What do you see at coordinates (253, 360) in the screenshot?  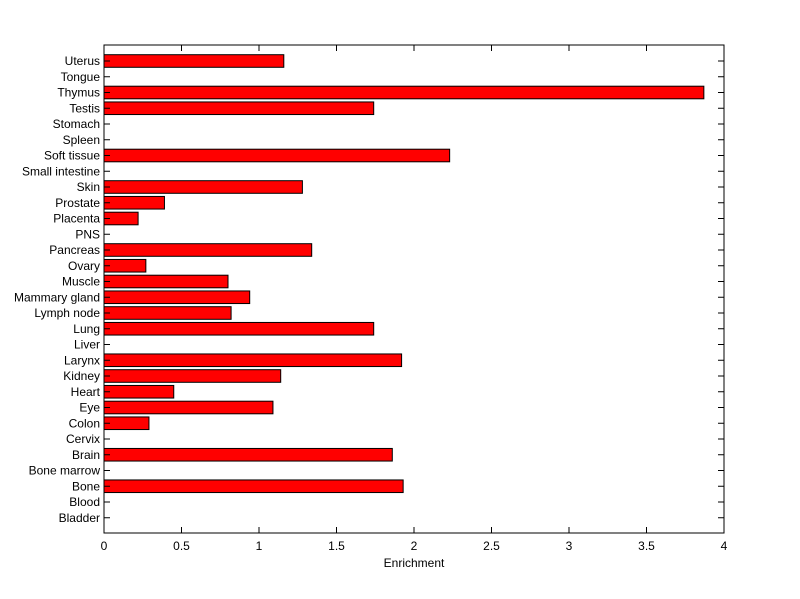 I see `bar-larynx` at bounding box center [253, 360].